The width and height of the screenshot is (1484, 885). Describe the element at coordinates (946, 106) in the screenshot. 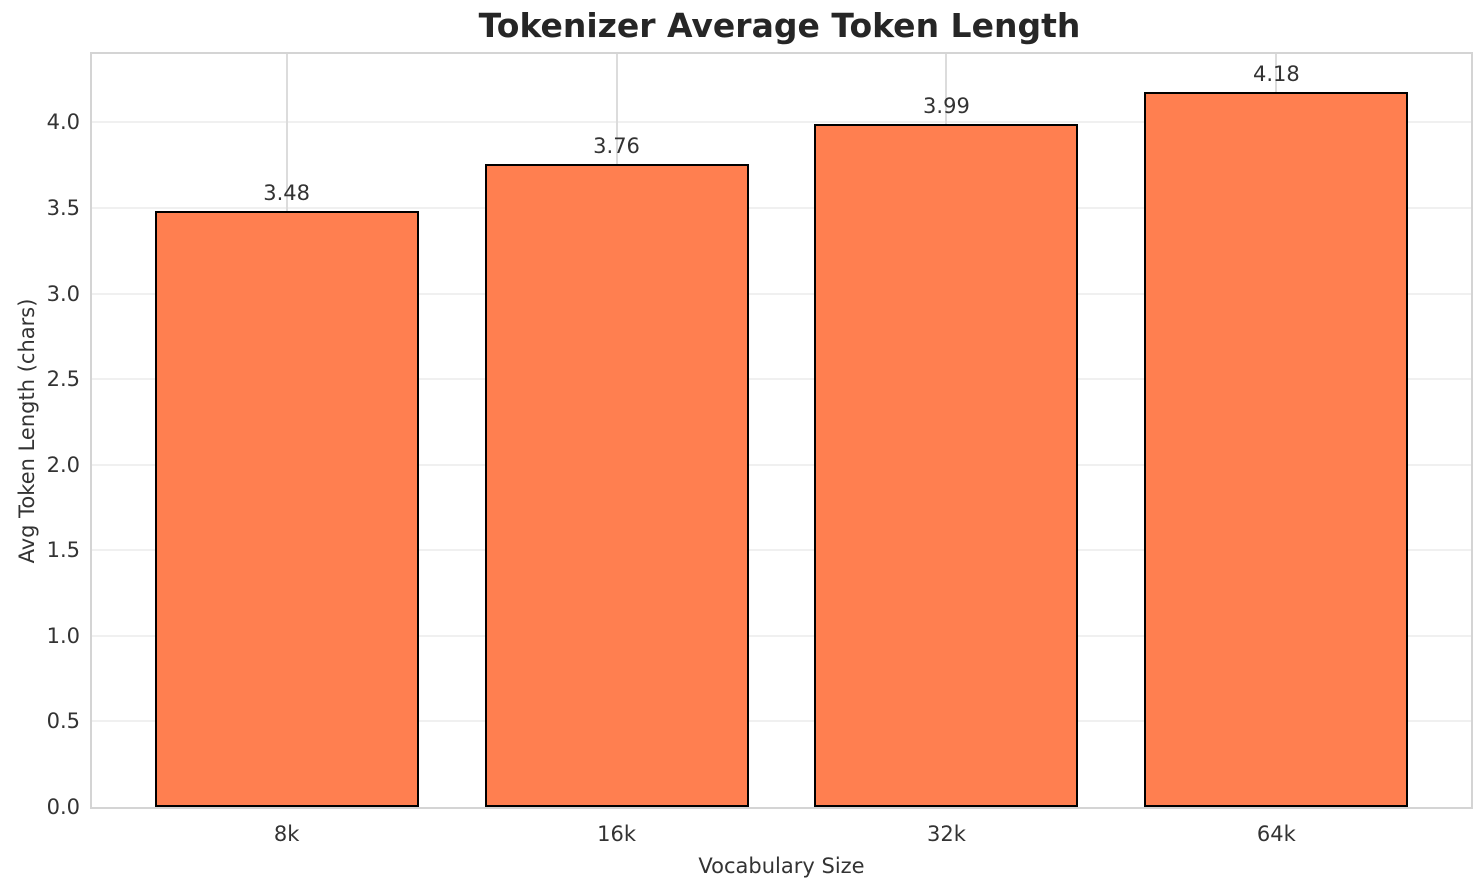

I see `bar-value-label: 3.99` at that location.